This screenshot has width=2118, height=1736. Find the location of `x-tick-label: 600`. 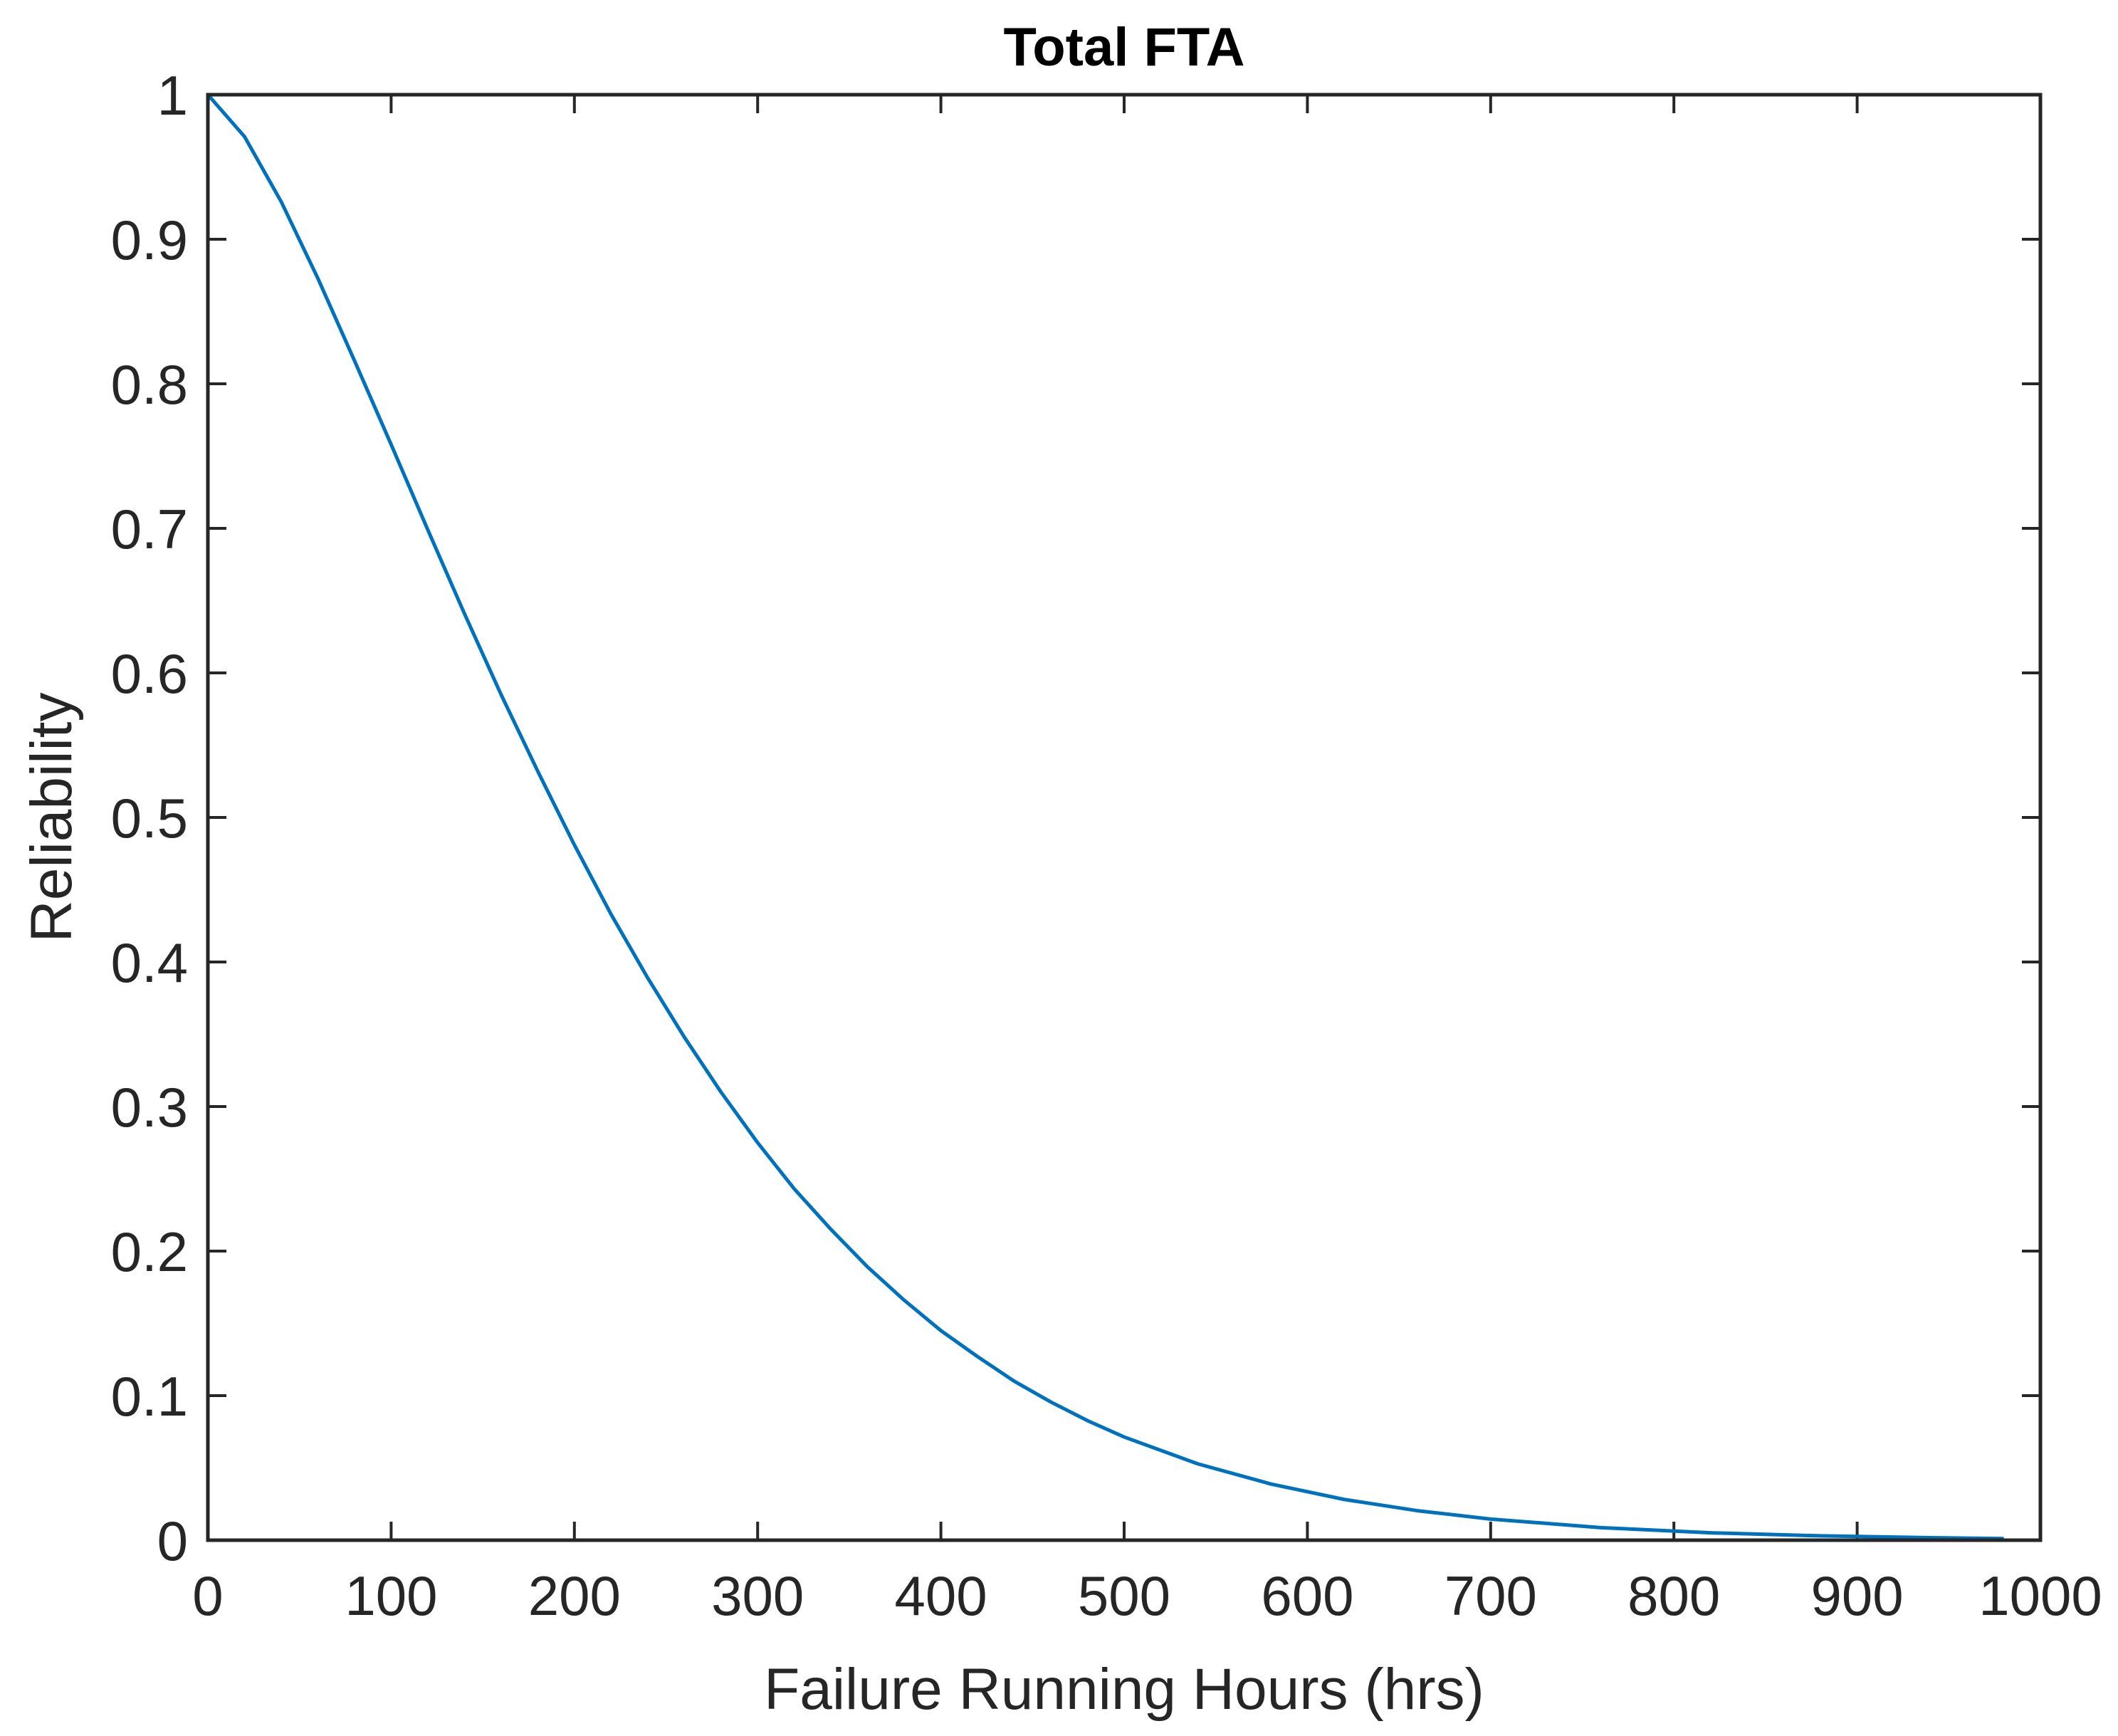

x-tick-label: 600 is located at coordinates (1307, 1595).